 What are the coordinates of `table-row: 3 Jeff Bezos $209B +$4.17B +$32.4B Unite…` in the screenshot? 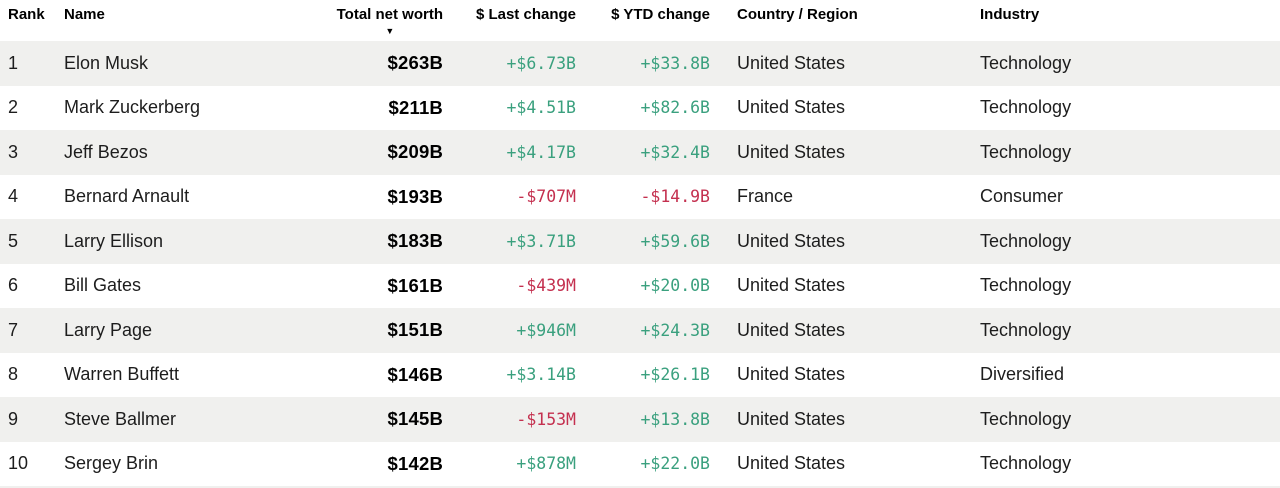 It's located at (640, 152).